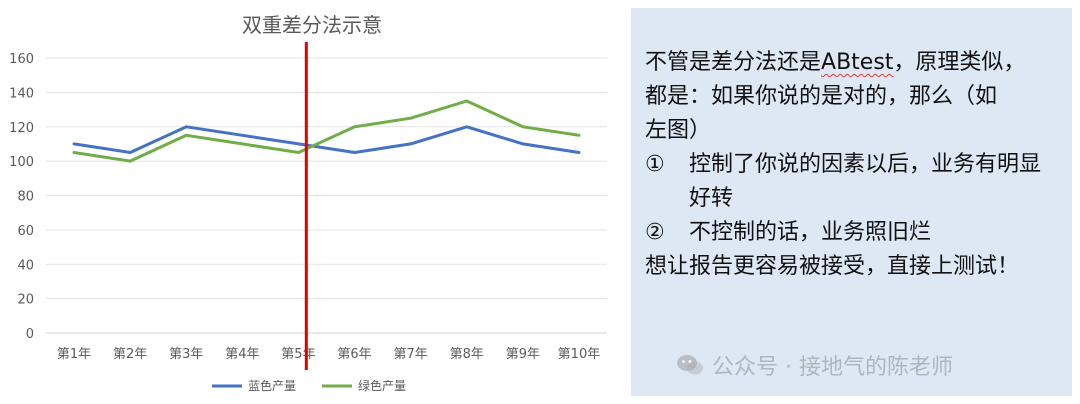 Image resolution: width=1080 pixels, height=404 pixels. What do you see at coordinates (272, 386) in the screenshot?
I see `legend-label: 蓝色产量` at bounding box center [272, 386].